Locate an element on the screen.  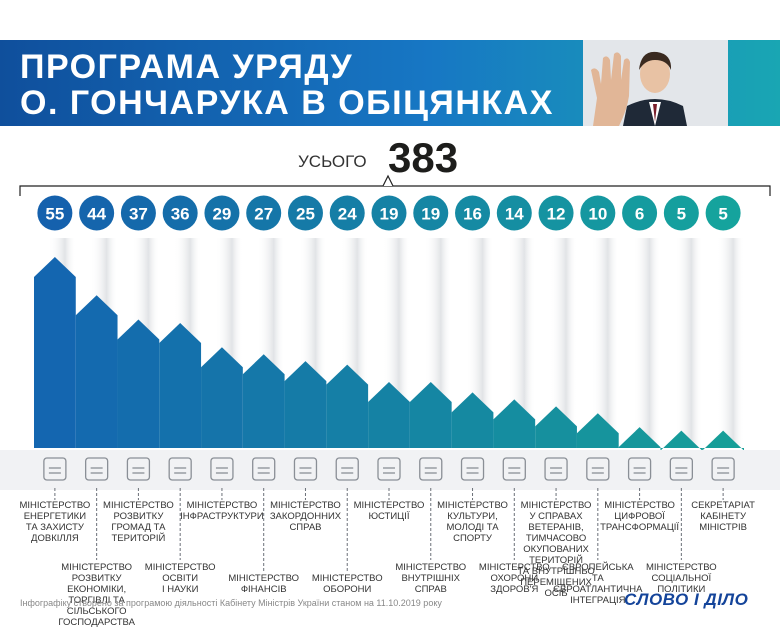
category-label-line: КУЛЬТУРИ, is located at coordinates (472, 516).